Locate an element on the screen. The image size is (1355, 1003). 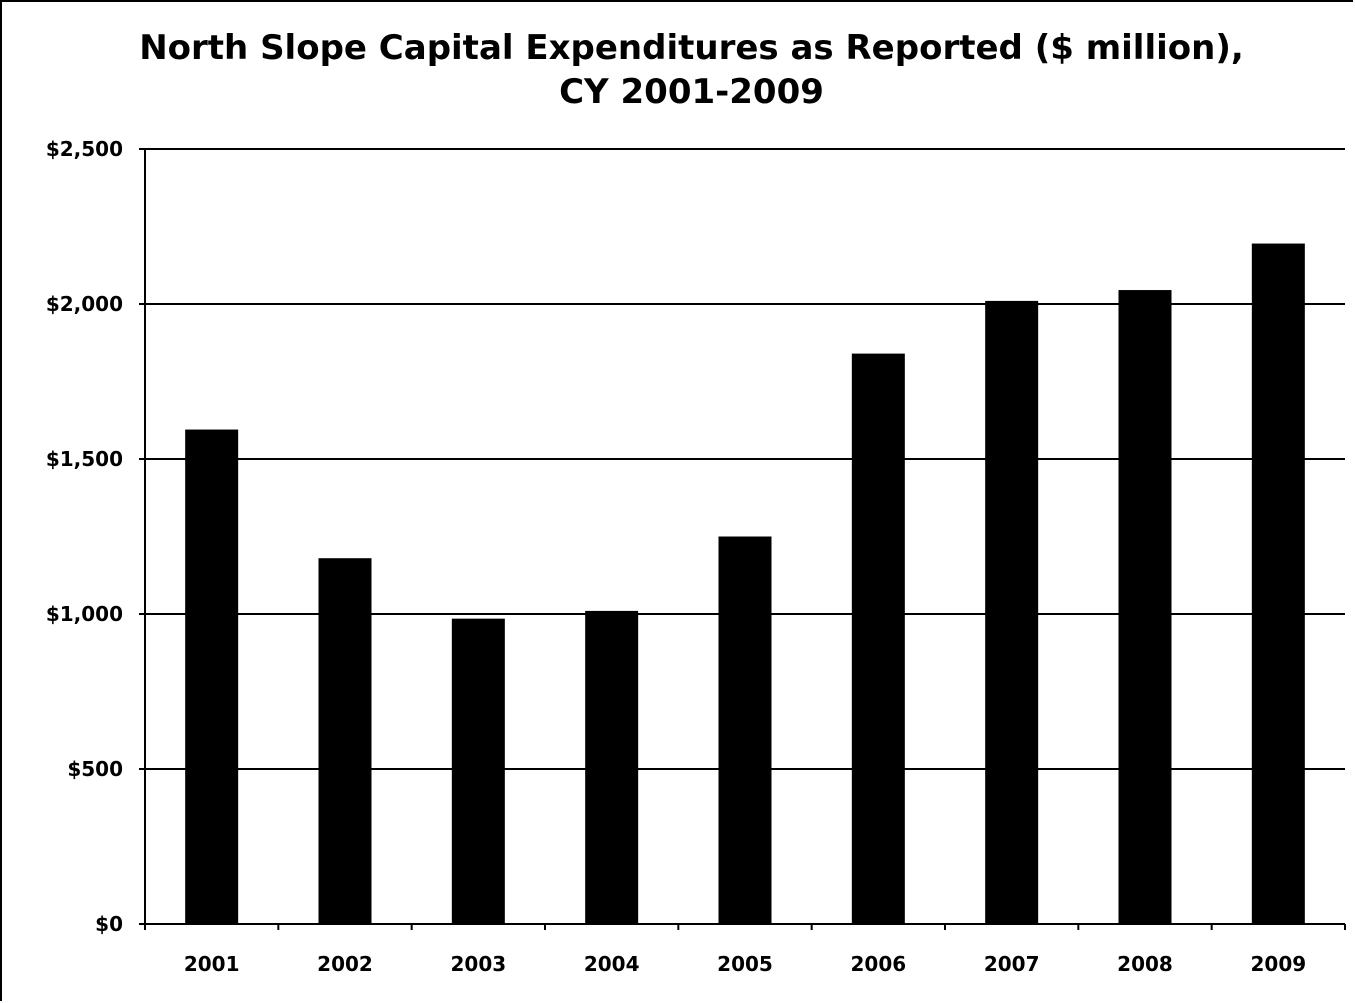
bar-2009 is located at coordinates (1278, 584).